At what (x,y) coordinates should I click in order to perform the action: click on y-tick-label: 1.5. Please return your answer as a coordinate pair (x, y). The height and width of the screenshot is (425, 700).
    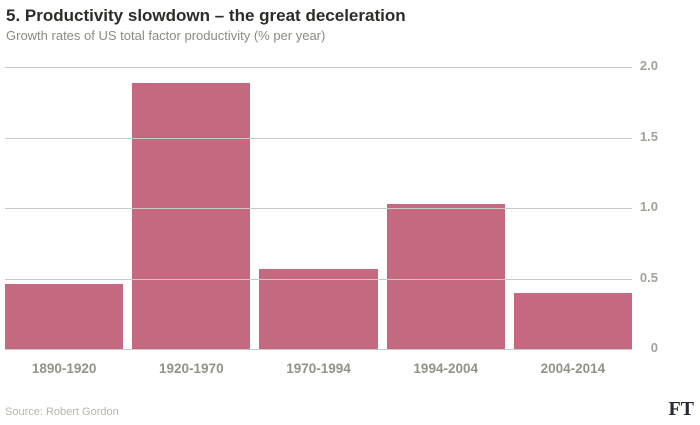
    Looking at the image, I should click on (648, 136).